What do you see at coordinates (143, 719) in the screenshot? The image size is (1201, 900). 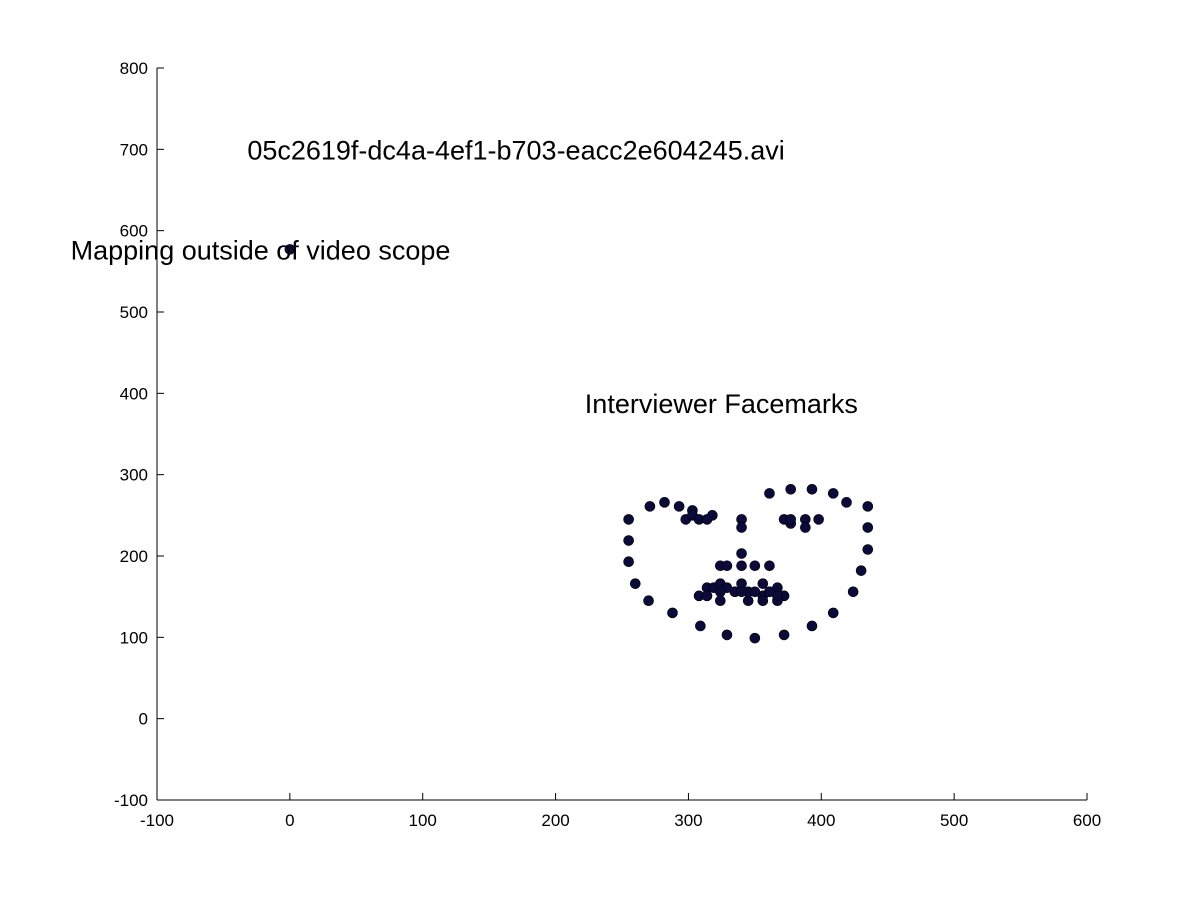 I see `y-tick-label: 0` at bounding box center [143, 719].